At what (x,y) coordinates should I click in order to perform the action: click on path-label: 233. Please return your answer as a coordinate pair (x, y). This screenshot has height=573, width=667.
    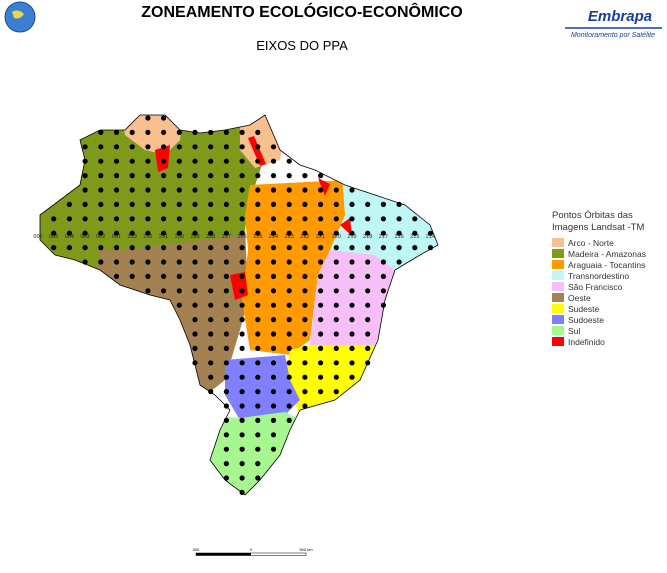
    Looking at the image, I should click on (132, 237).